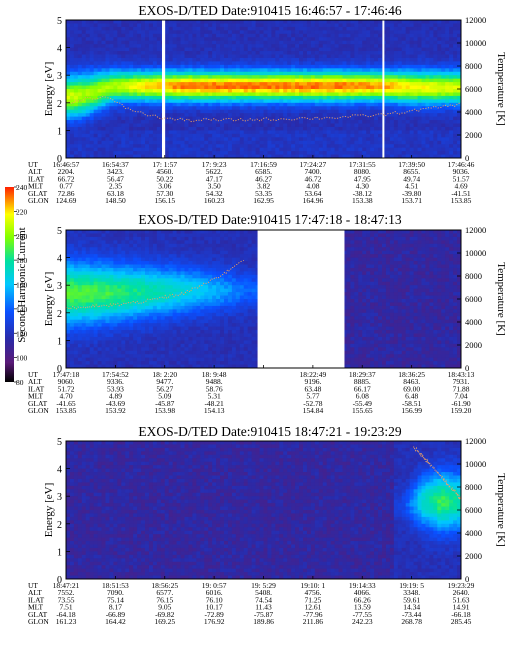  What do you see at coordinates (38, 200) in the screenshot?
I see `orbit-row-label: GLON` at bounding box center [38, 200].